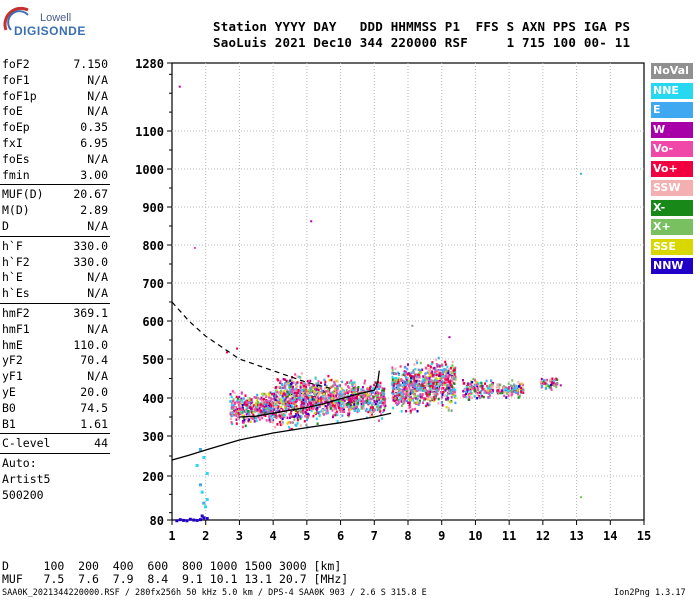 This screenshot has width=700, height=600. I want to click on param-name: hmE, so click(12, 344).